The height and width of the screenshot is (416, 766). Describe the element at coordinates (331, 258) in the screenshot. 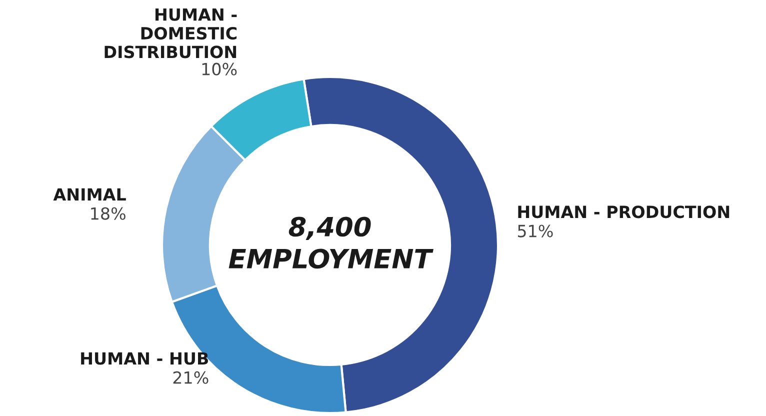

I see `text: EMPLOYMENT` at that location.